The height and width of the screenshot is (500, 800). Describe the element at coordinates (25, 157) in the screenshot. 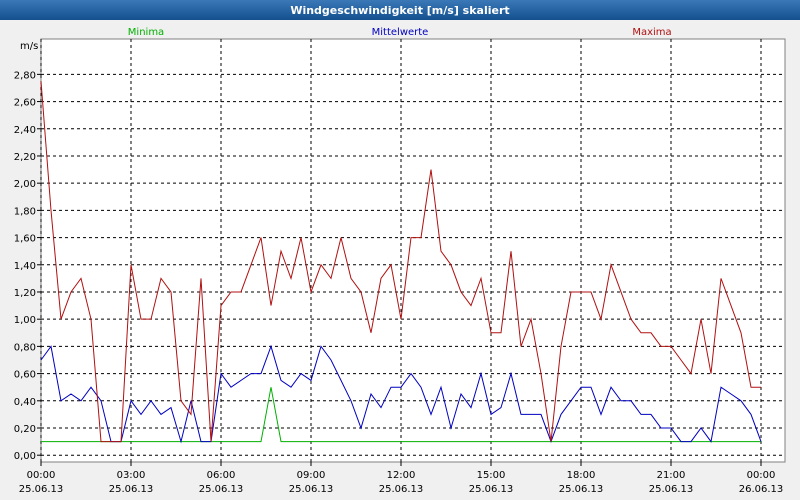

I see `y-tick-label: 2,20` at that location.